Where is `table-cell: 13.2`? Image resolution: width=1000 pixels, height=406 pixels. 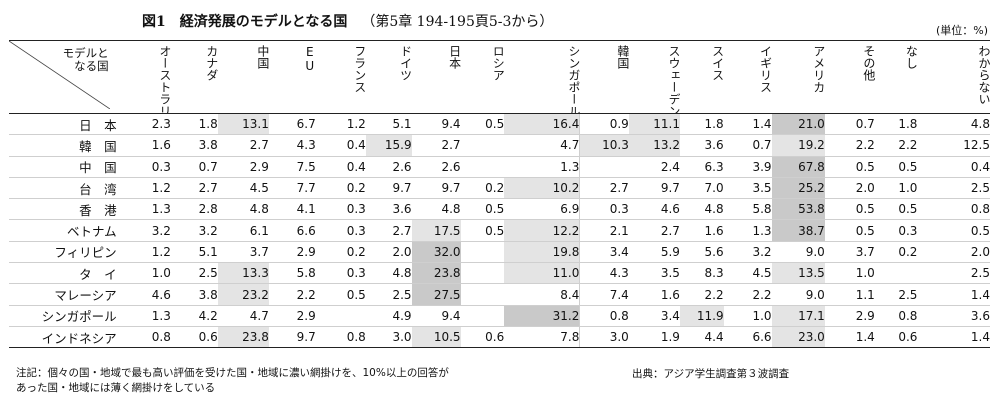 table-cell: 13.2 is located at coordinates (654, 145).